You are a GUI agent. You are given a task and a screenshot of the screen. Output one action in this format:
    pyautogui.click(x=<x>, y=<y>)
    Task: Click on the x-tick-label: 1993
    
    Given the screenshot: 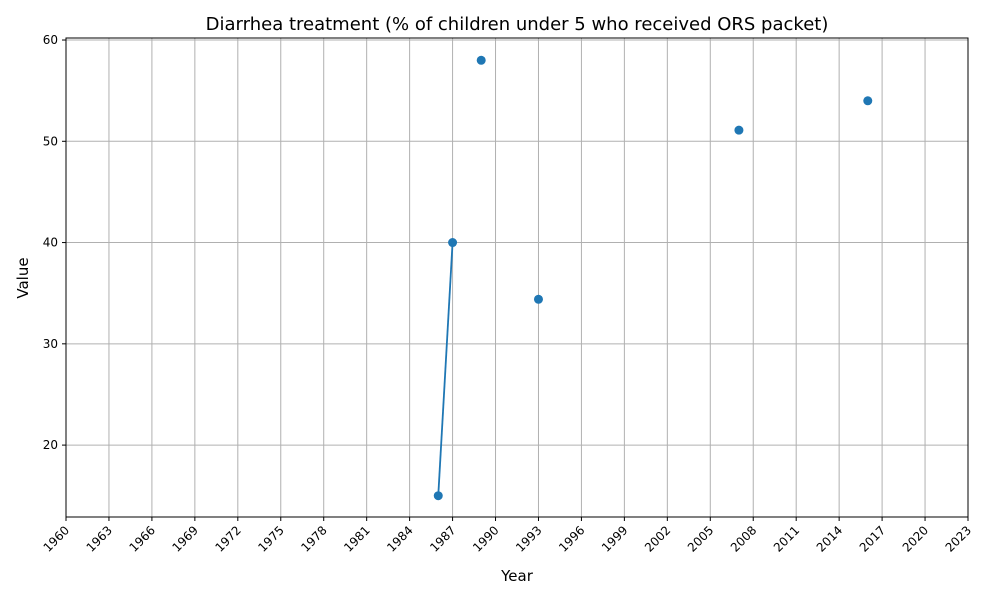 What is the action you would take?
    pyautogui.click(x=528, y=538)
    